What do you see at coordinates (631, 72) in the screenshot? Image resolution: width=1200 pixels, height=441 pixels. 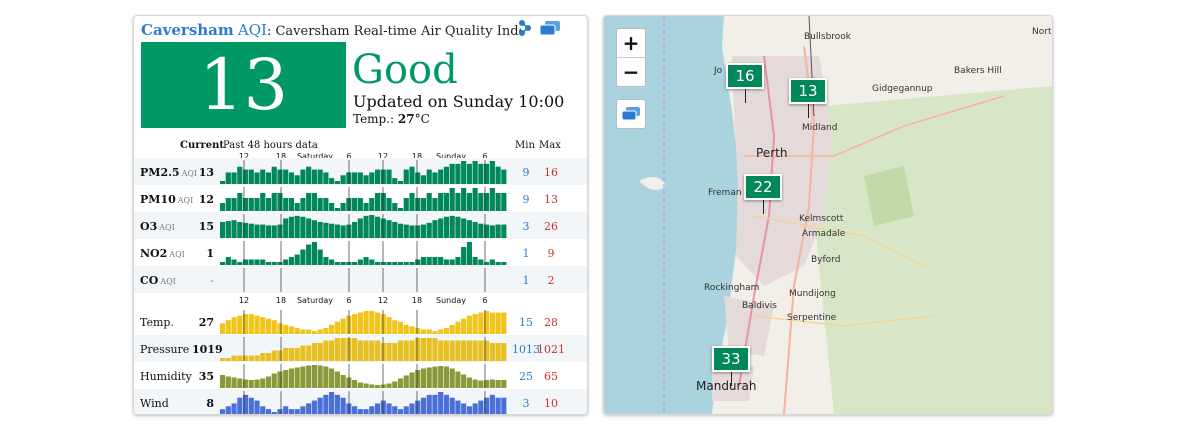 I see `zoom-out-button: −` at bounding box center [631, 72].